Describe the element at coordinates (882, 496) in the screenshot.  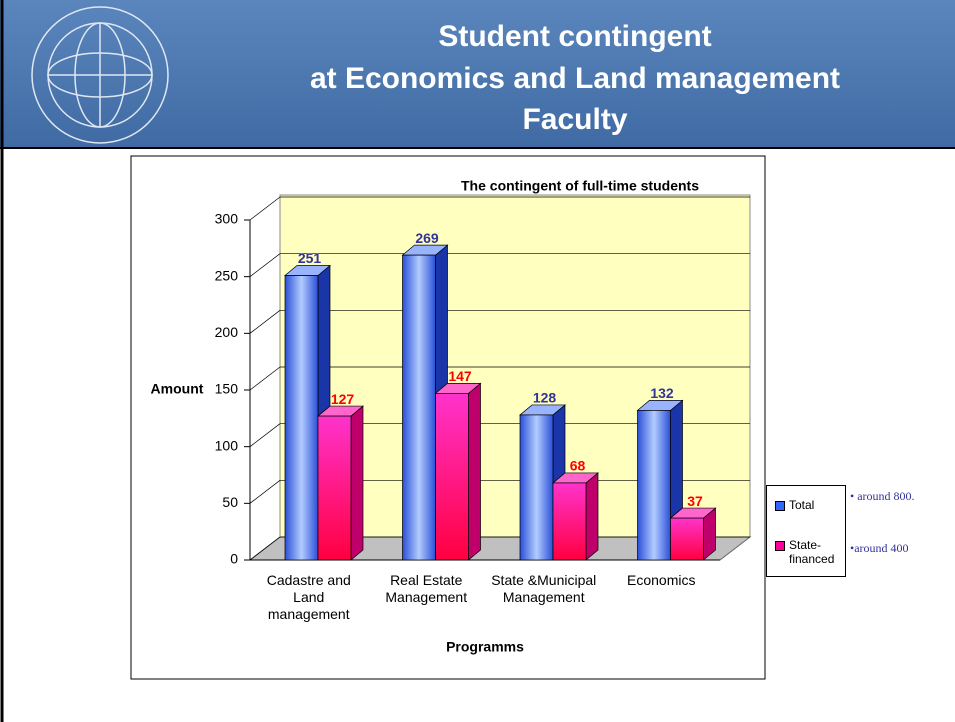
I see `annotation: • around 800.` at that location.